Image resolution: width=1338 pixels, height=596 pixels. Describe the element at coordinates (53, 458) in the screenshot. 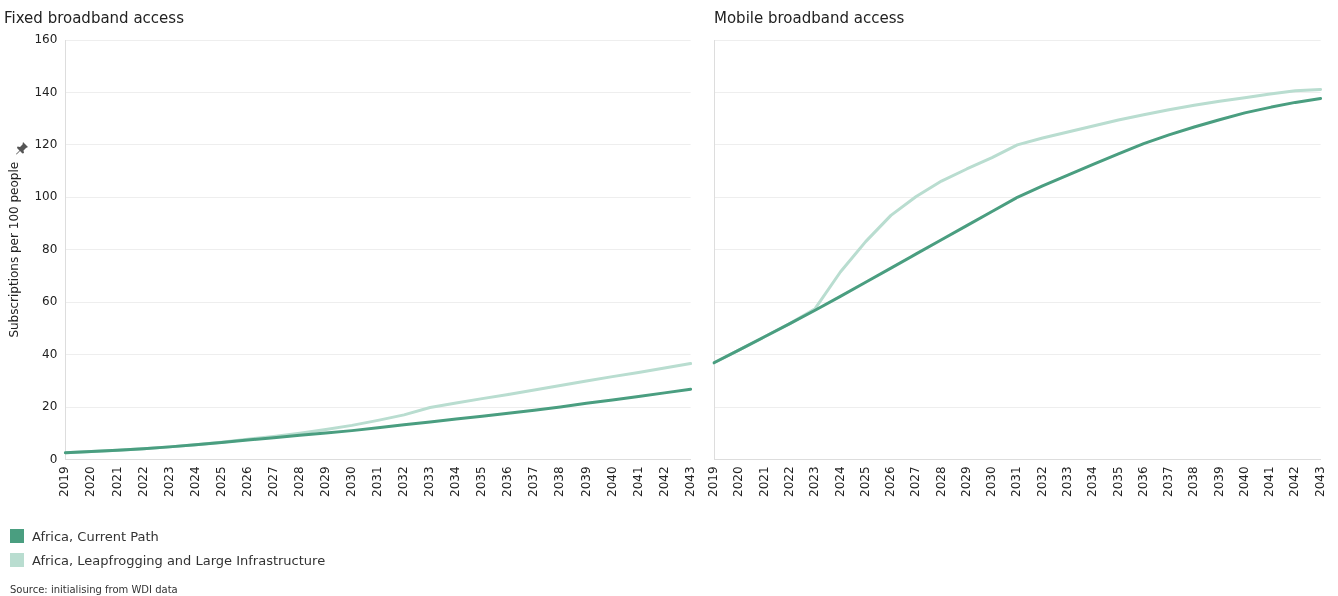

I see `y-tick-label: 0` at that location.